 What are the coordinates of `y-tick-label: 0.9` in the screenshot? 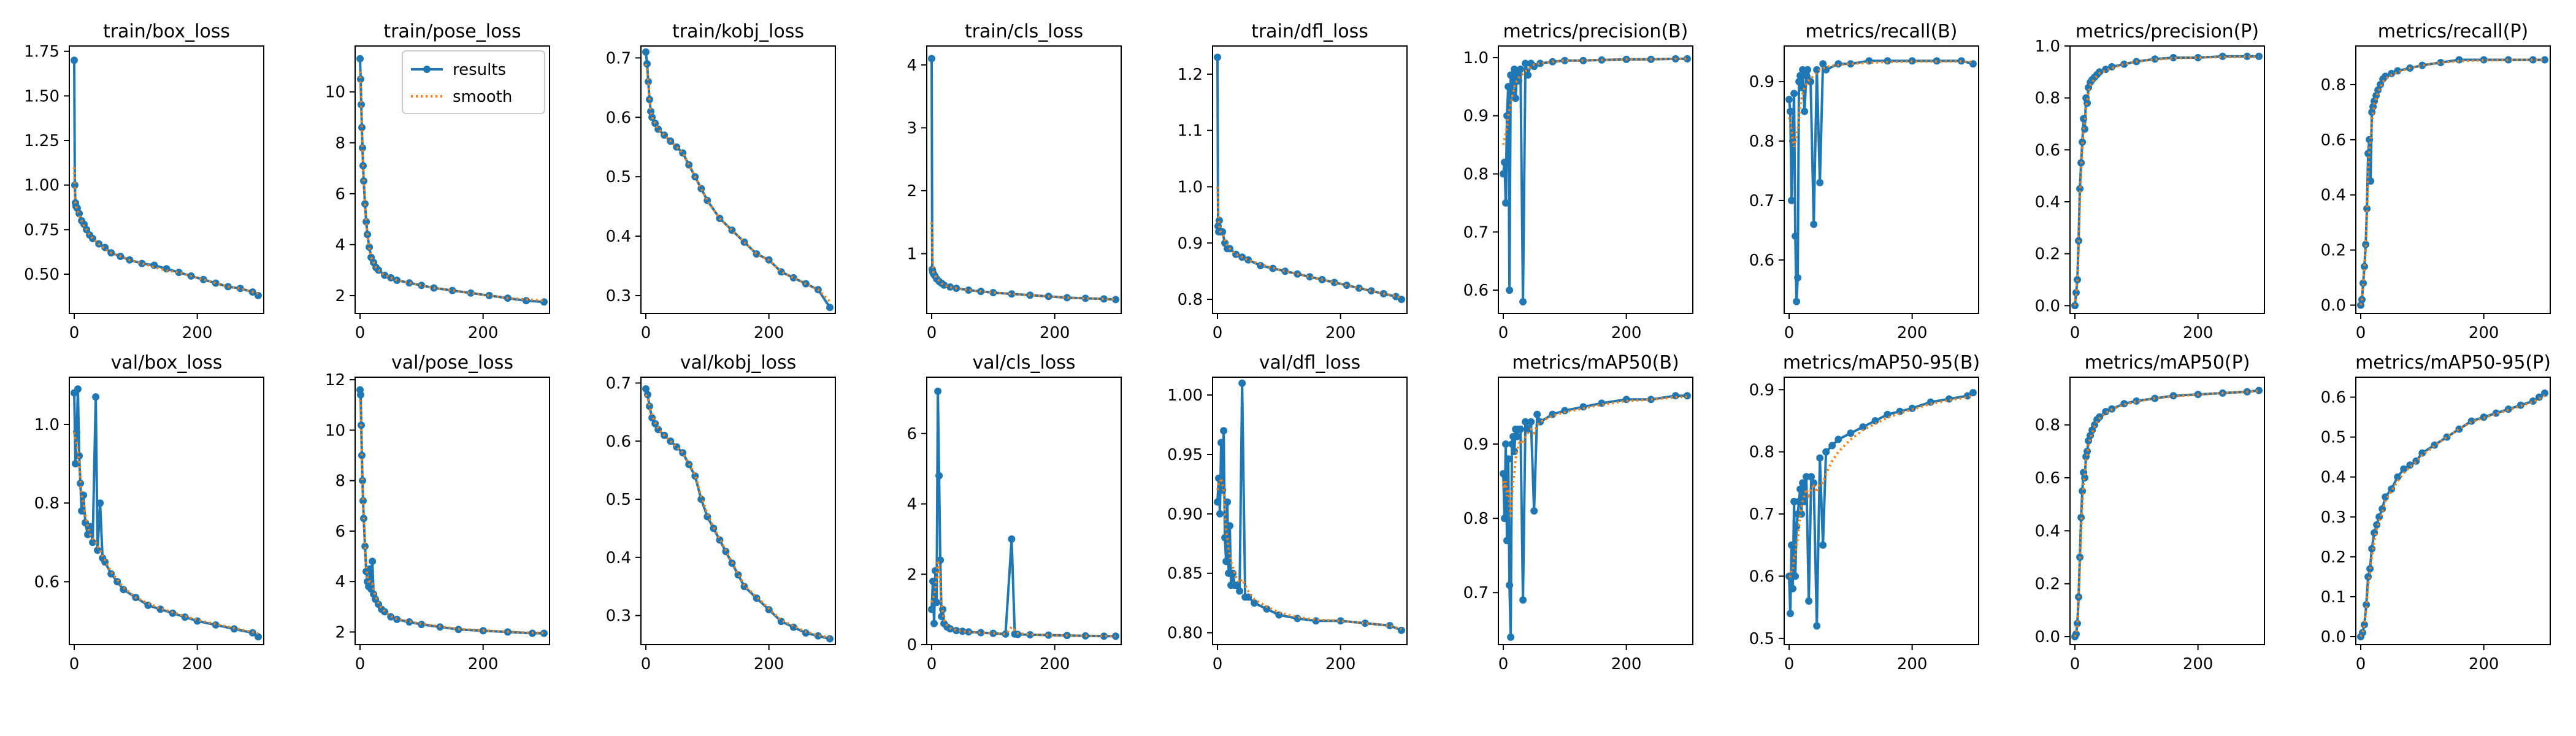 It's located at (1761, 82).